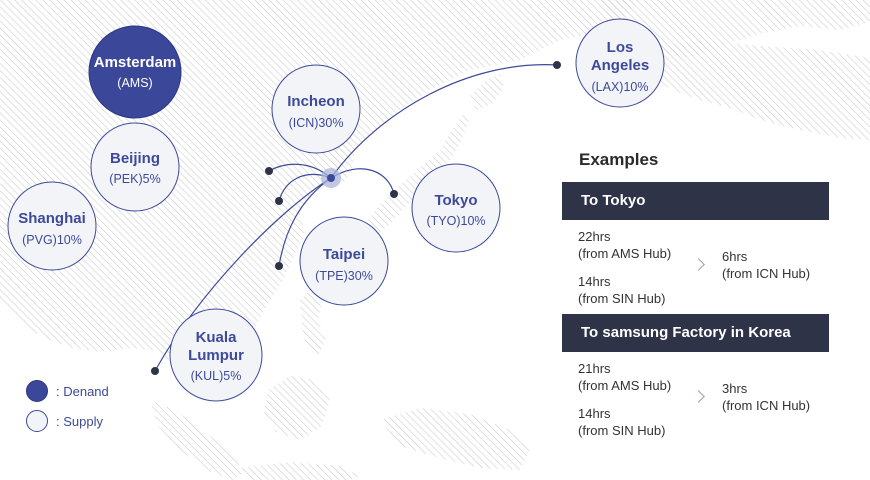 This screenshot has height=480, width=870. I want to click on legend-demand: : Denand, so click(67, 391).